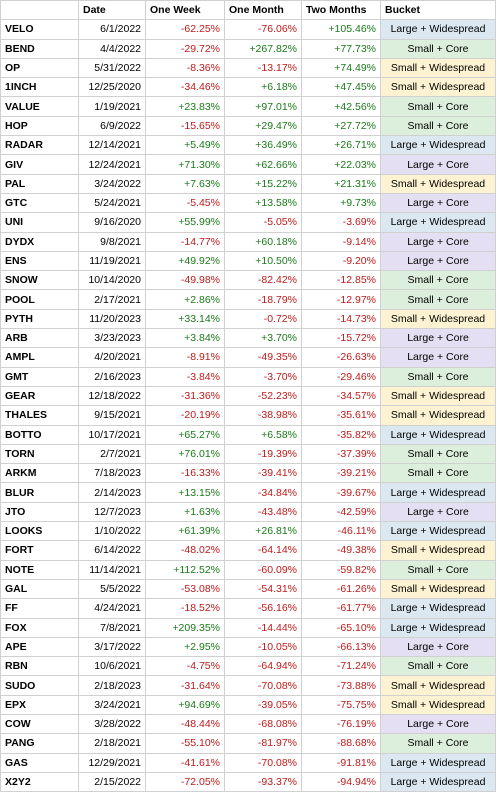 The height and width of the screenshot is (800, 499). What do you see at coordinates (112, 550) in the screenshot?
I see `date-cell: 6/14/2022` at bounding box center [112, 550].